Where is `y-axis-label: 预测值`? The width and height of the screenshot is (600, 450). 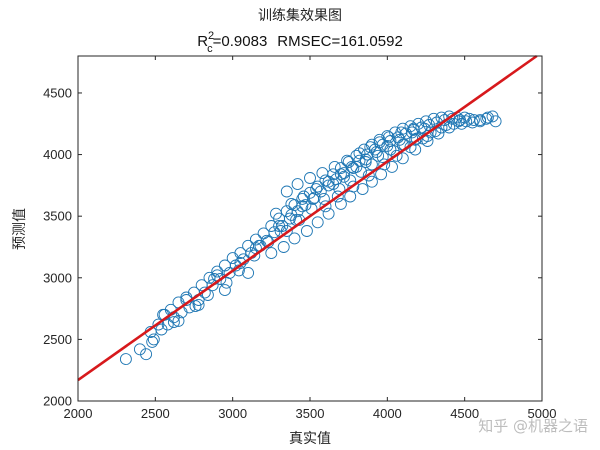 y-axis-label: 预测值 is located at coordinates (20, 229).